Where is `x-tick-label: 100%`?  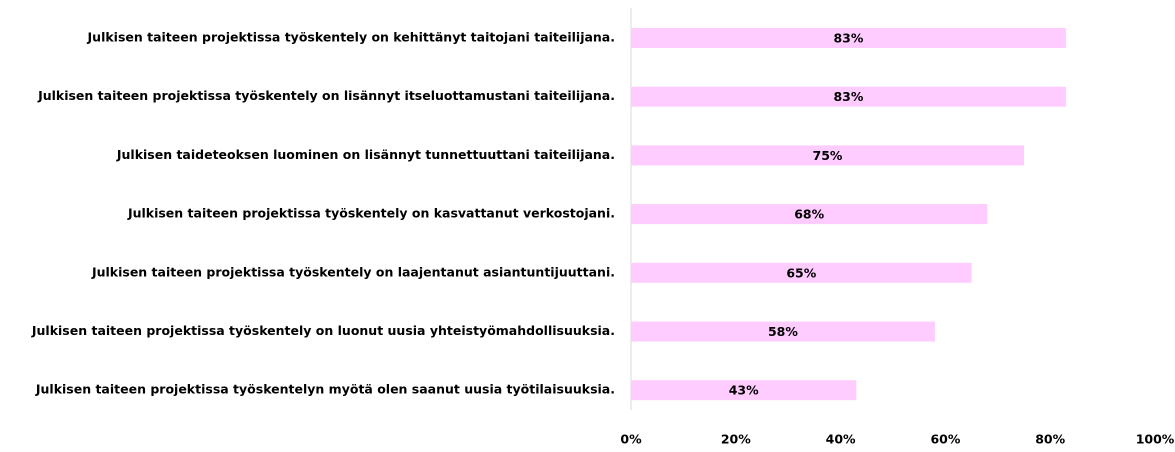 x-tick-label: 100% is located at coordinates (1155, 439).